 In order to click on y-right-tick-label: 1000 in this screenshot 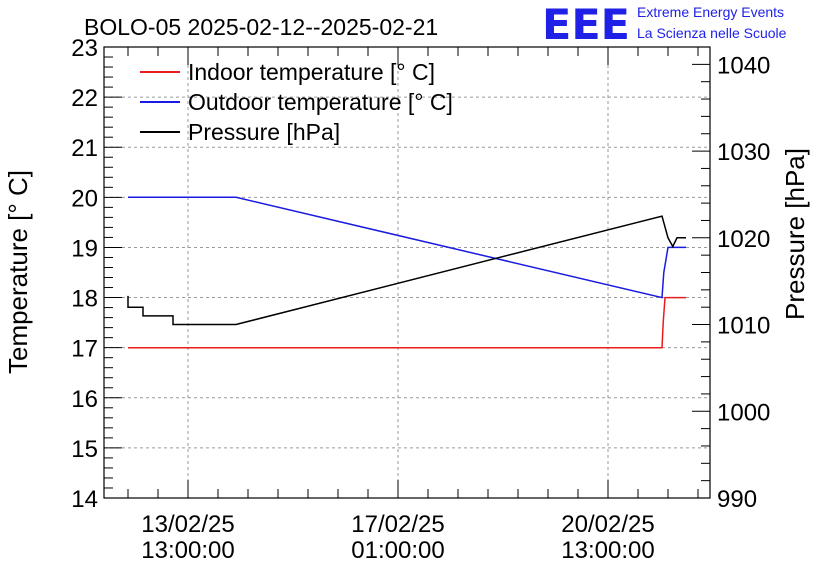, I will do `click(743, 412)`.